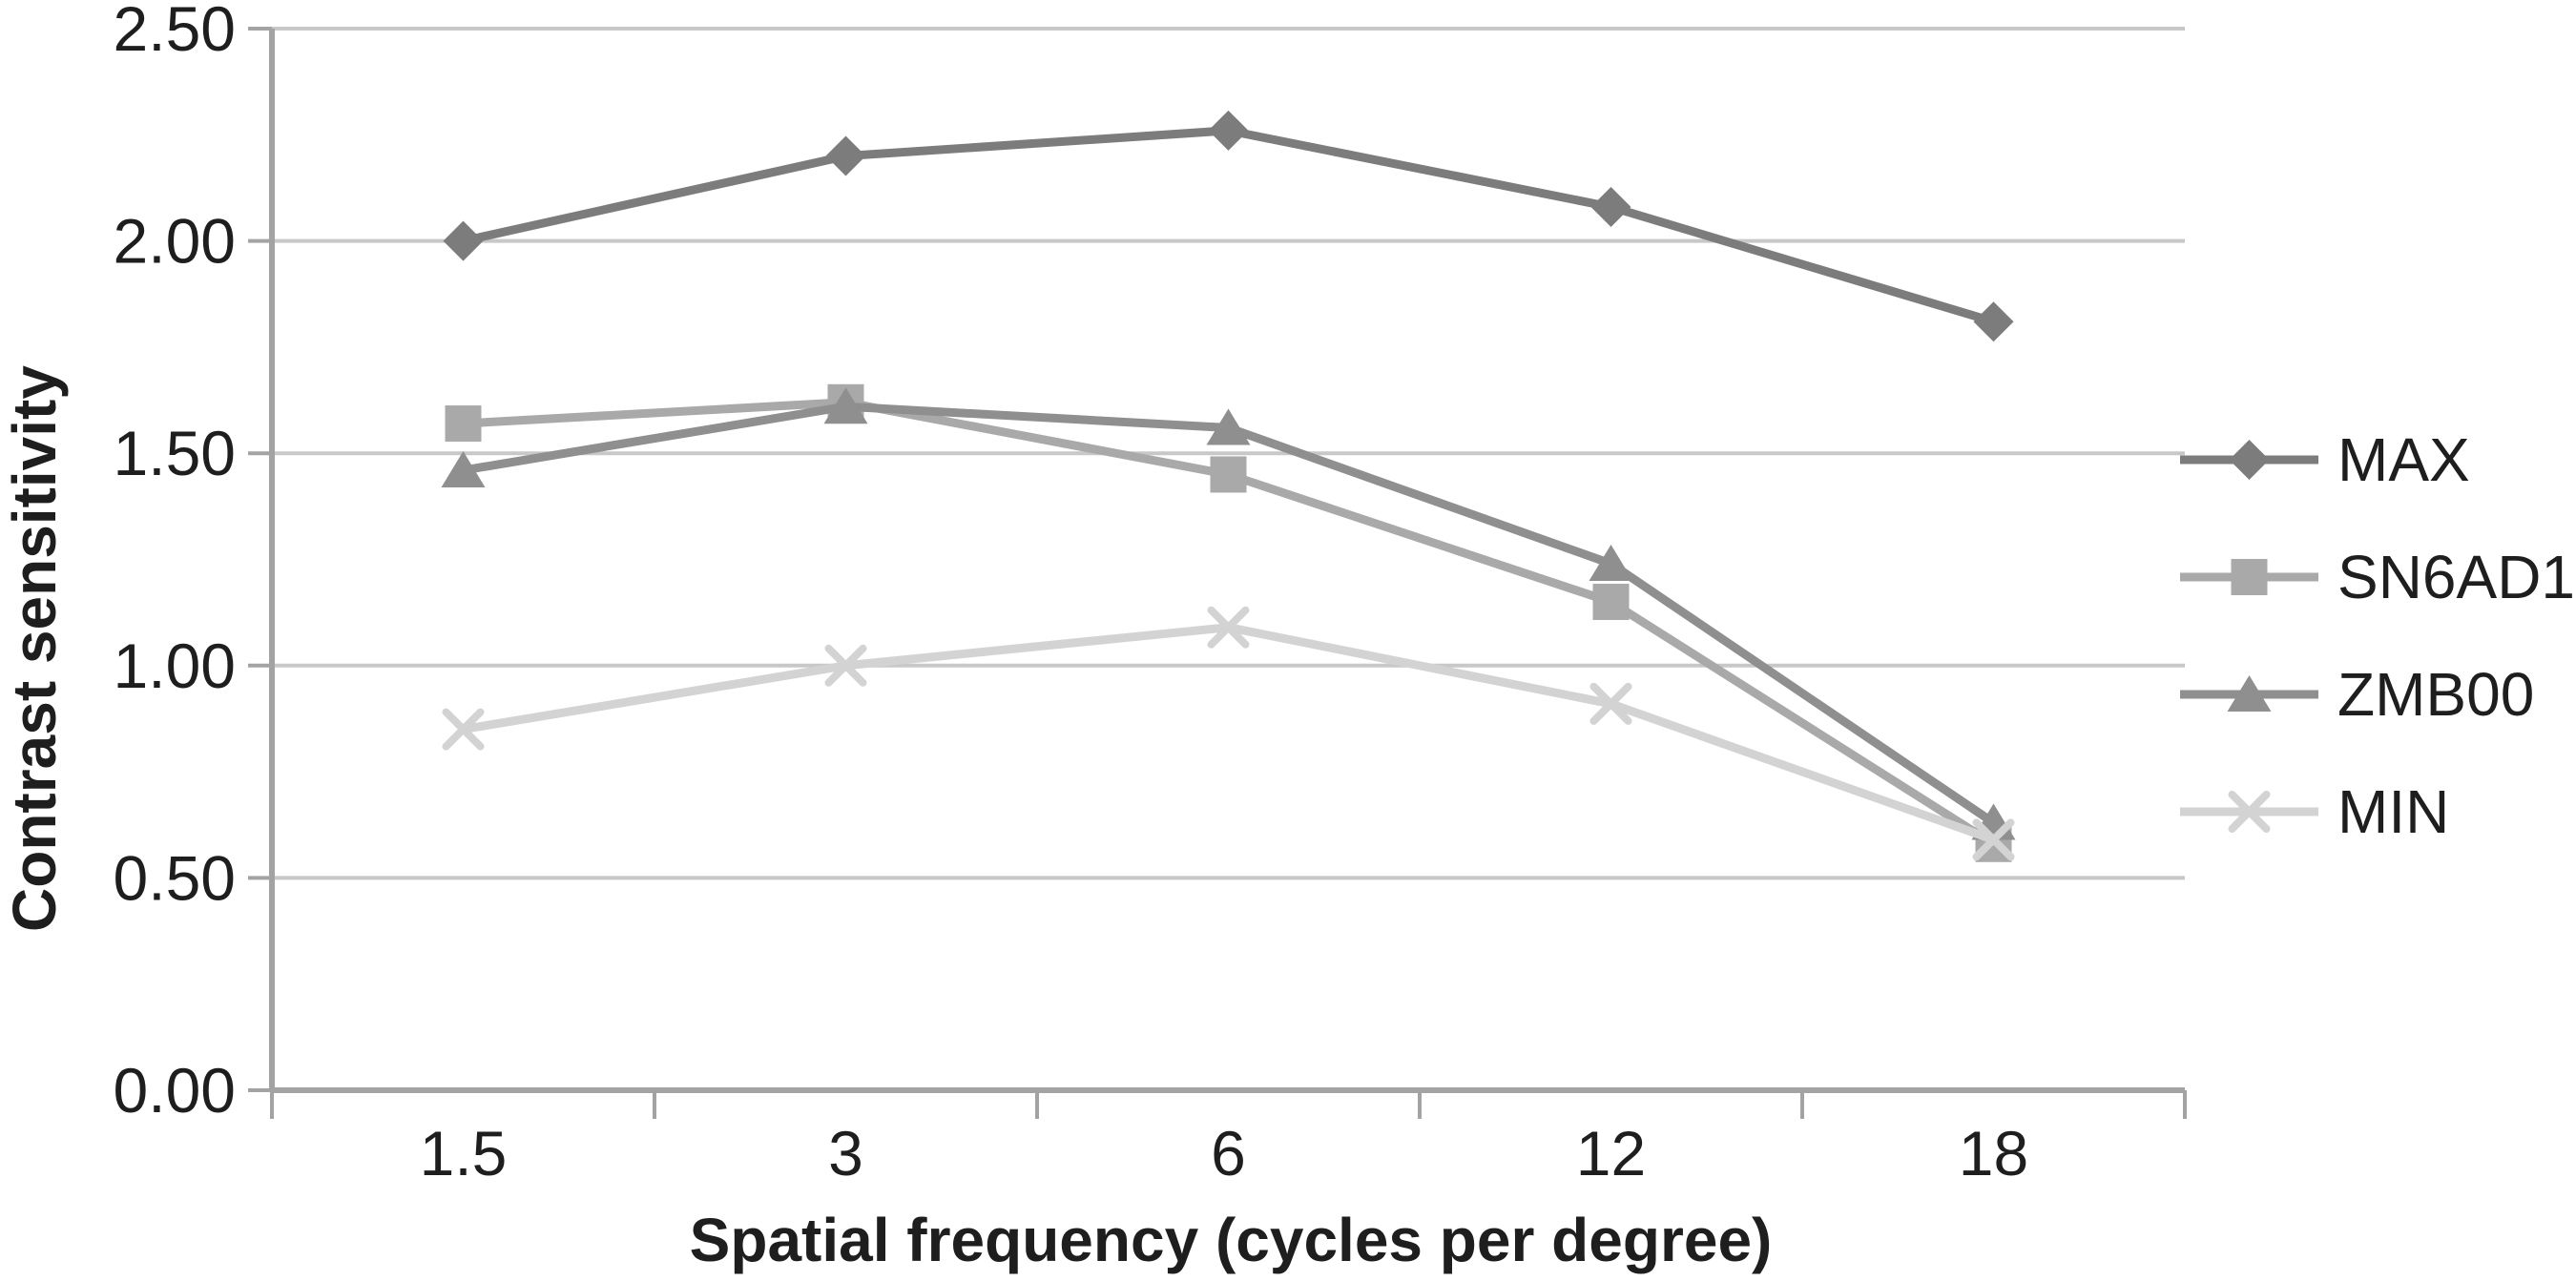 The width and height of the screenshot is (2576, 1281). What do you see at coordinates (2249, 577) in the screenshot?
I see `legend-marker-SN6AD1` at bounding box center [2249, 577].